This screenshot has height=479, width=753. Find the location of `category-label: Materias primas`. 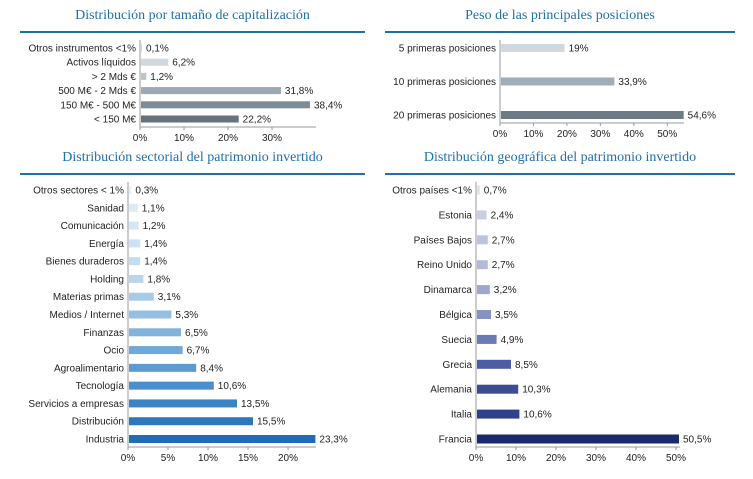

category-label: Materias primas is located at coordinates (88, 297).